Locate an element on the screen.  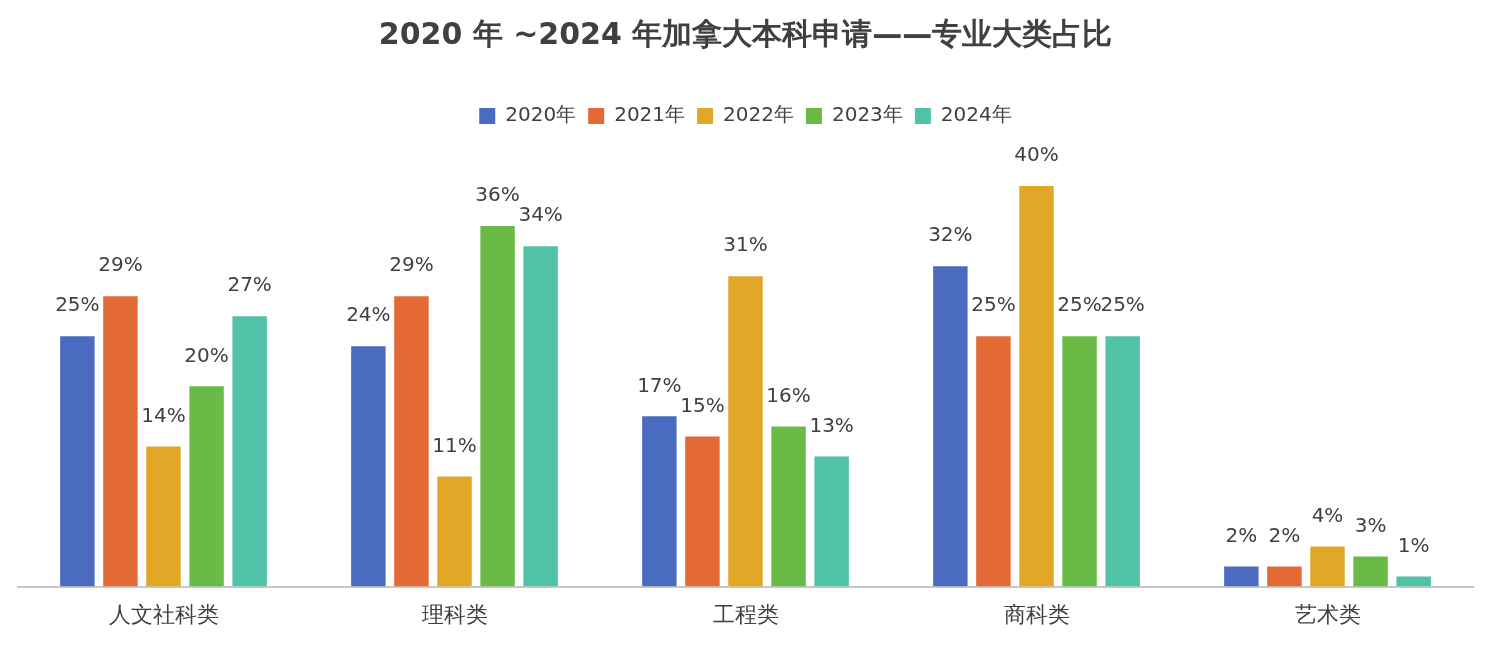
legend-label: 2021年 is located at coordinates (650, 114).